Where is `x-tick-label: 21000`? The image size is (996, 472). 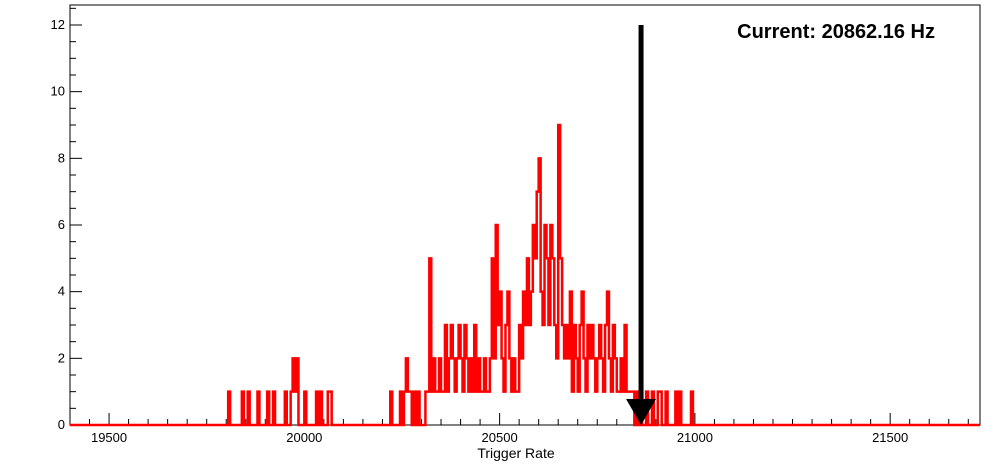
x-tick-label: 21000 is located at coordinates (695, 437).